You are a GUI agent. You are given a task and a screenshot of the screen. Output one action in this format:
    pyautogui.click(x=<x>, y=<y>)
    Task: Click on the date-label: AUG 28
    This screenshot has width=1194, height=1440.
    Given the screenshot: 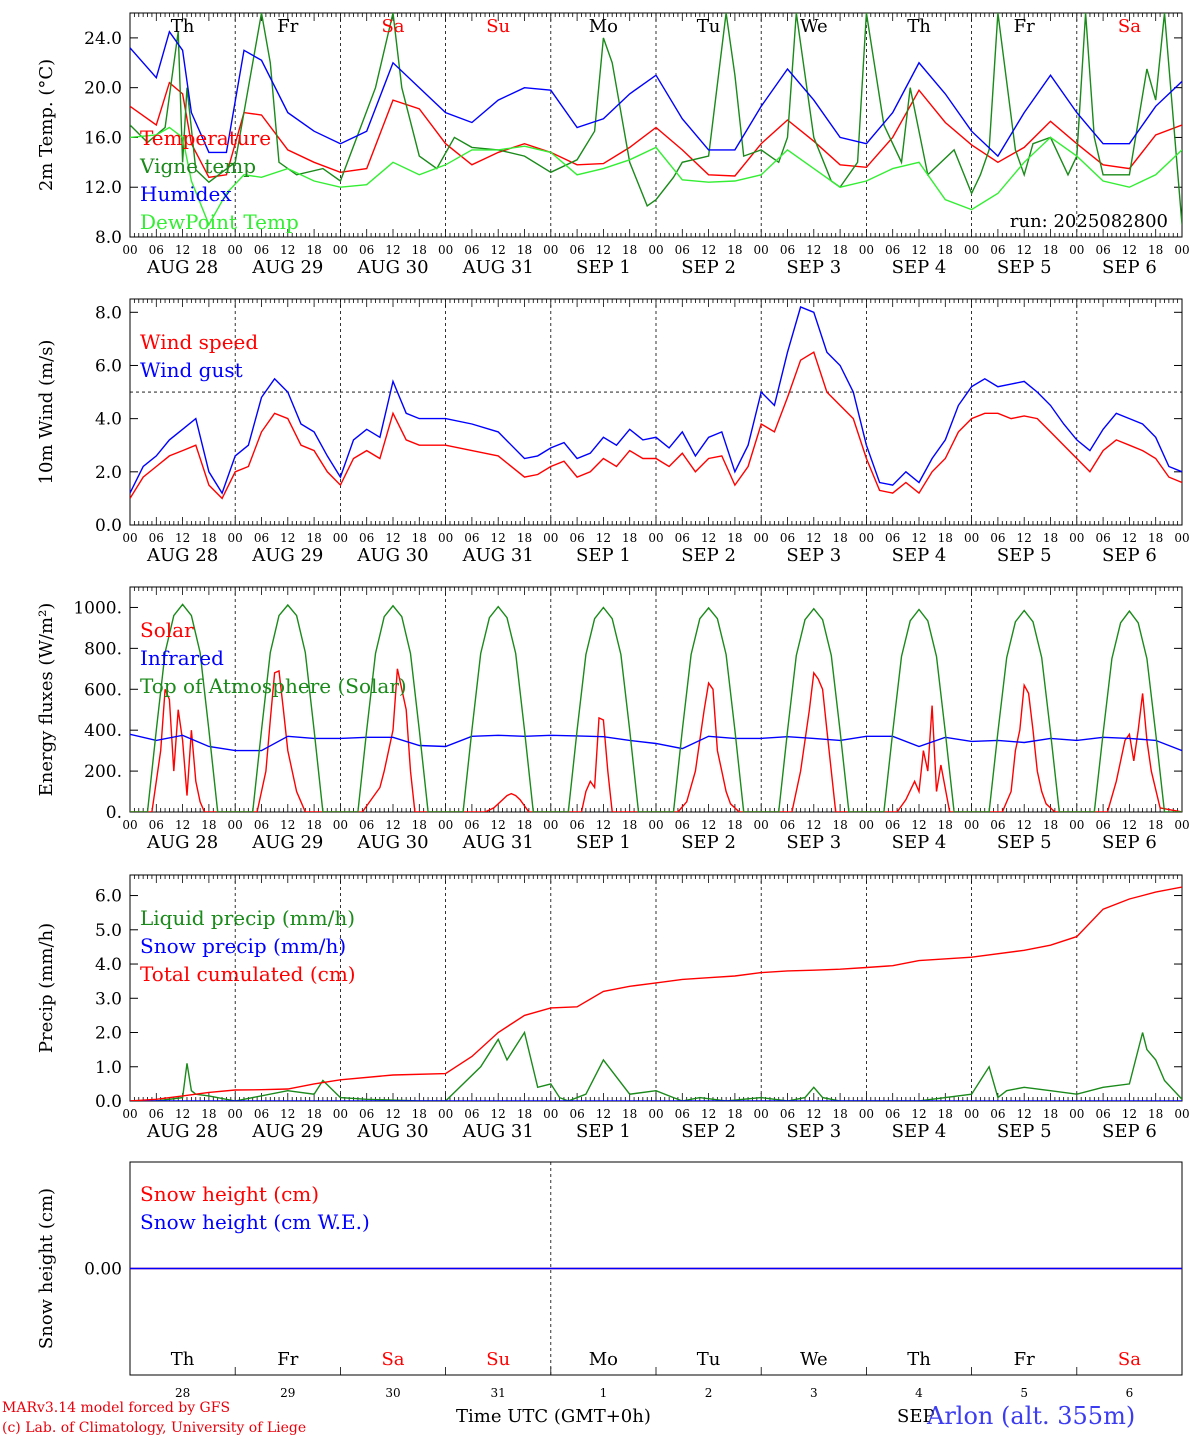 What is the action you would take?
    pyautogui.click(x=182, y=1131)
    